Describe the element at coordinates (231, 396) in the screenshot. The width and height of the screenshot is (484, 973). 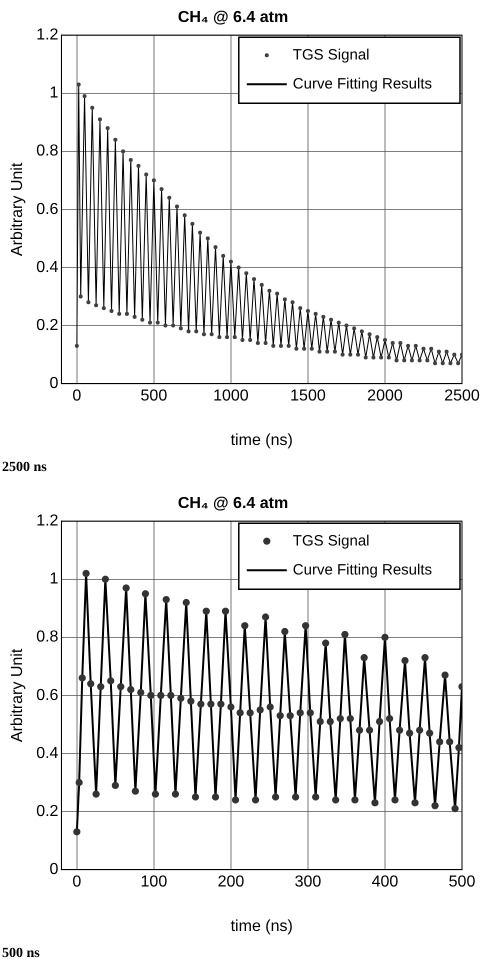
I see `x-tick-label: 1000` at that location.